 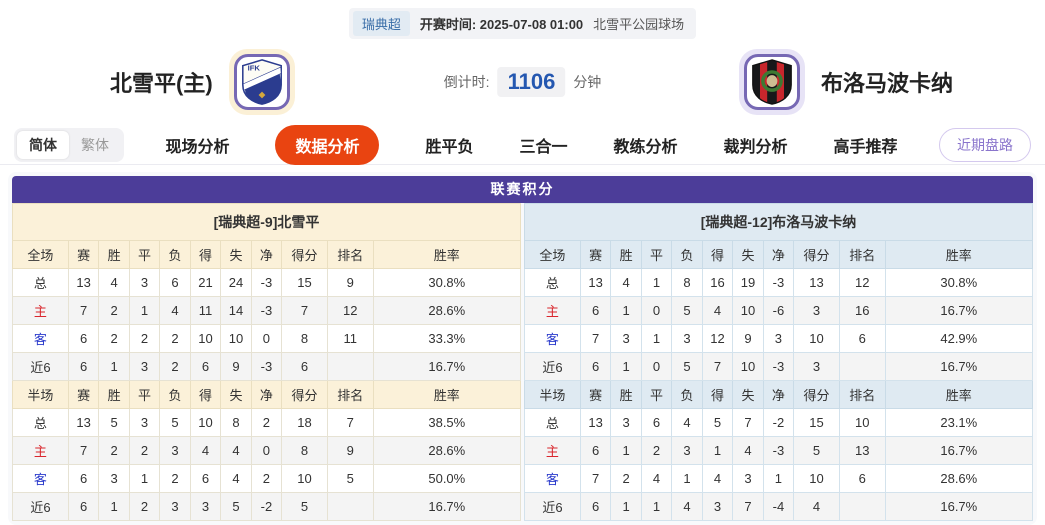 I want to click on stat-cell: 28.6%, so click(x=447, y=310).